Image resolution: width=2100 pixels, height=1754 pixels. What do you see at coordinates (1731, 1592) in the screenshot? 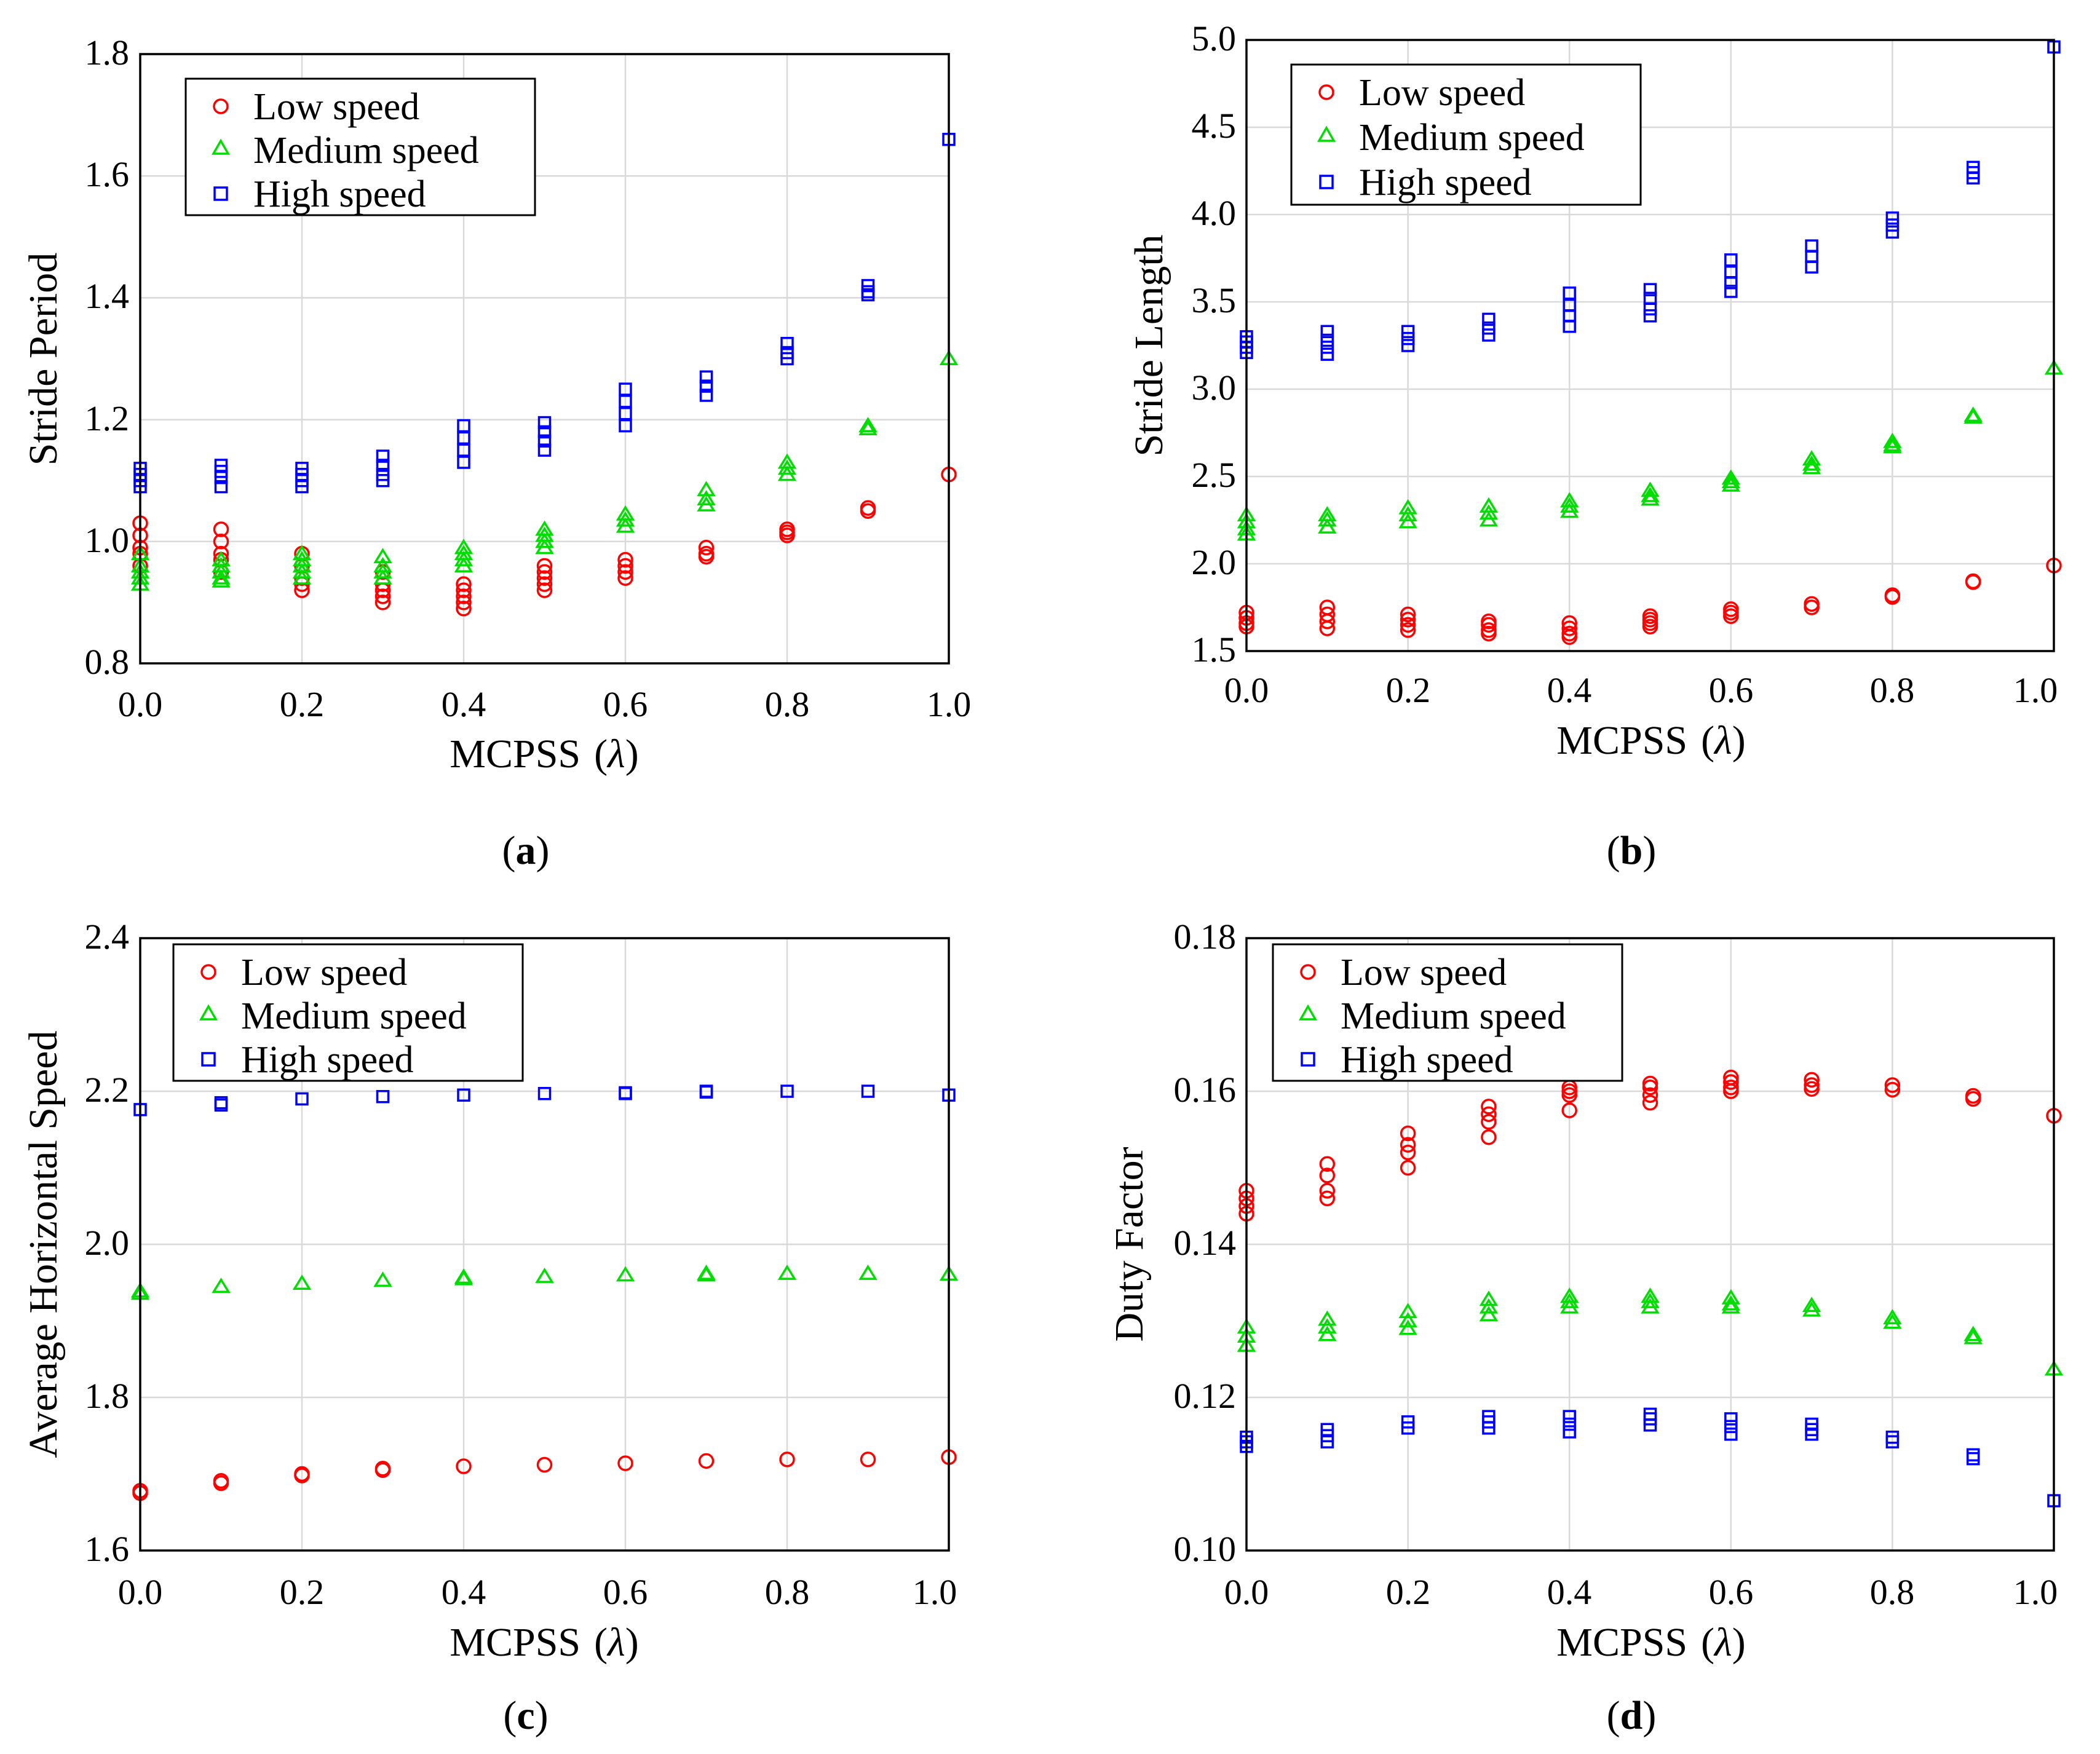
I see `x-tick-label: 0.6` at bounding box center [1731, 1592].